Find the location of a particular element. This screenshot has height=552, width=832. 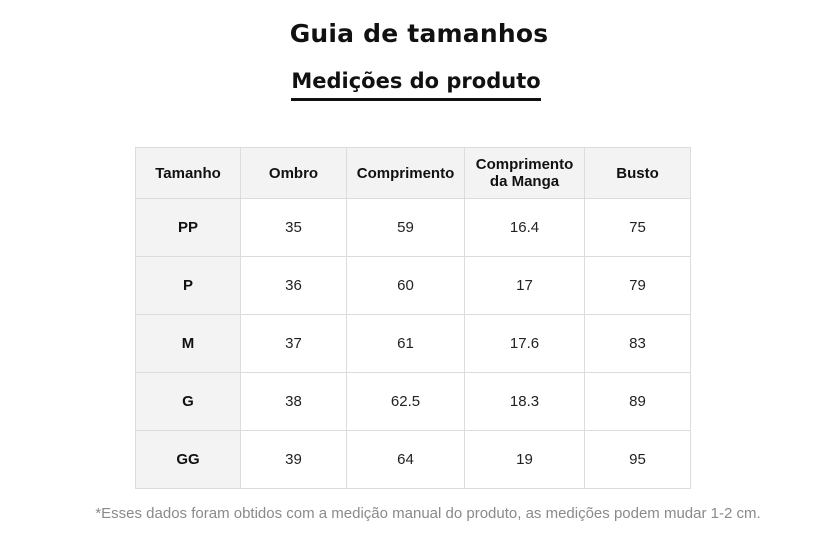

cell-comprimento-manga: 19 is located at coordinates (524, 459).